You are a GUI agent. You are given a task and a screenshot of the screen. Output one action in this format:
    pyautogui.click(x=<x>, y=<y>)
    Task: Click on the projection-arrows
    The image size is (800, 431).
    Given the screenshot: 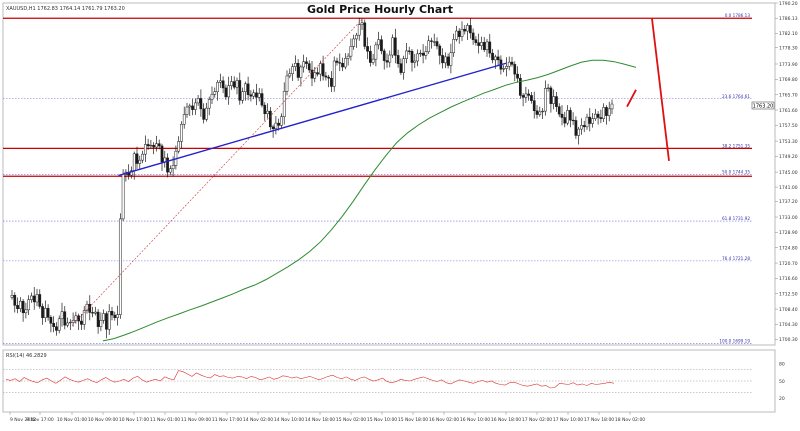 What is the action you would take?
    pyautogui.click(x=648, y=90)
    